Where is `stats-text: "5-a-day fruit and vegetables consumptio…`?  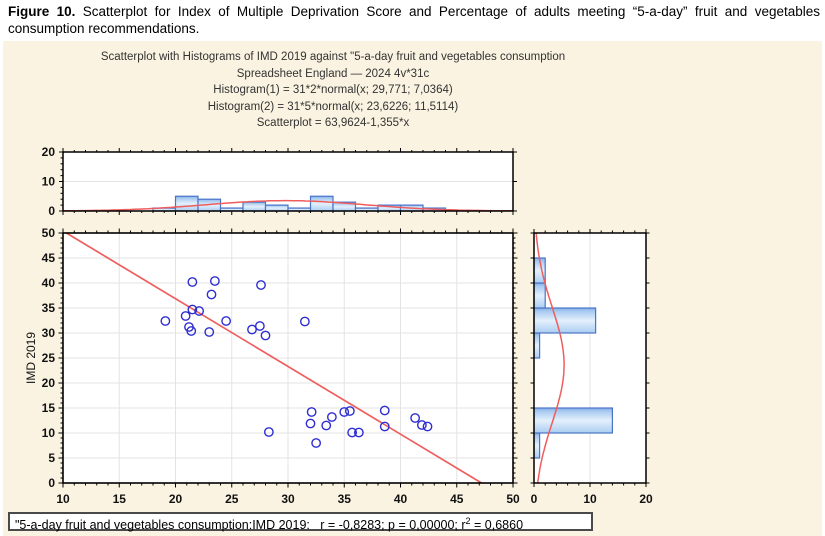 stats-text: "5-a-day fruit and vegetables consumptio… is located at coordinates (240, 525).